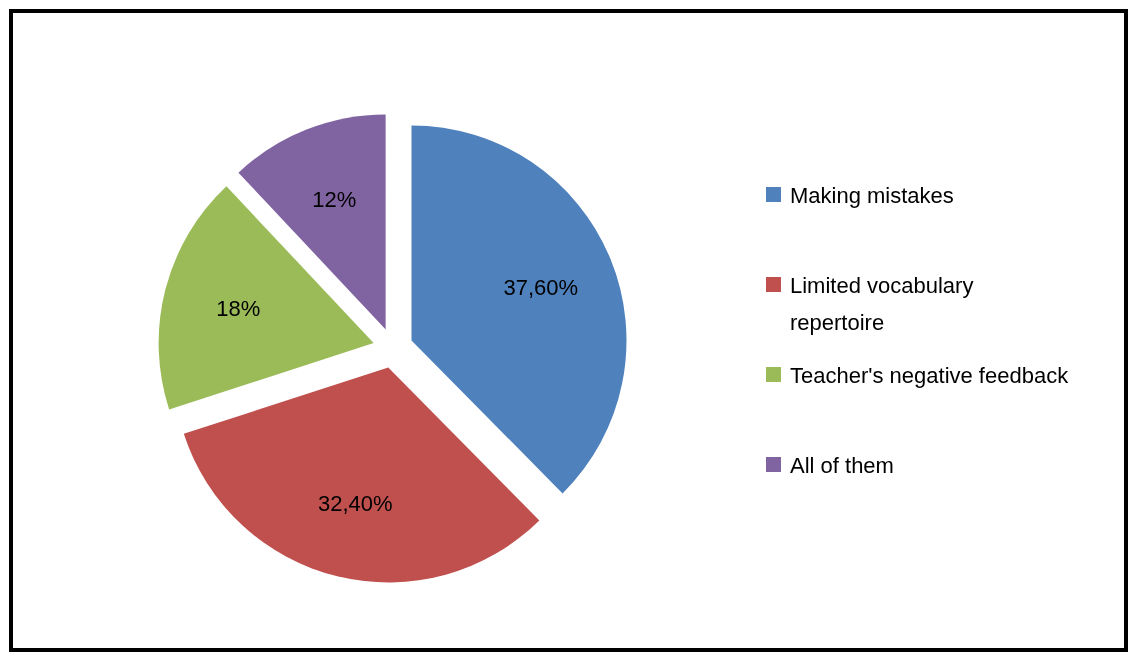 This screenshot has height=661, width=1137. What do you see at coordinates (872, 195) in the screenshot?
I see `legend-label: Making mistakes` at bounding box center [872, 195].